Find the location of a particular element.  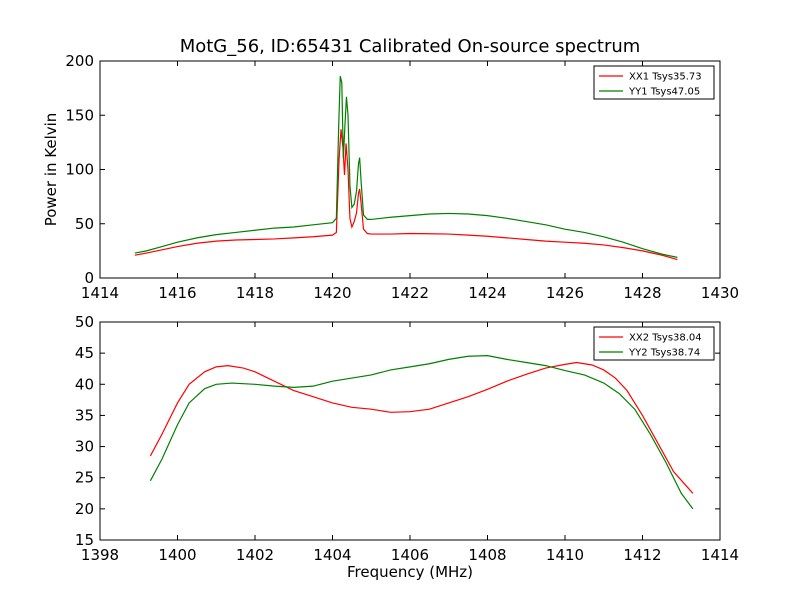

x-tick-label: 1402 is located at coordinates (255, 555).